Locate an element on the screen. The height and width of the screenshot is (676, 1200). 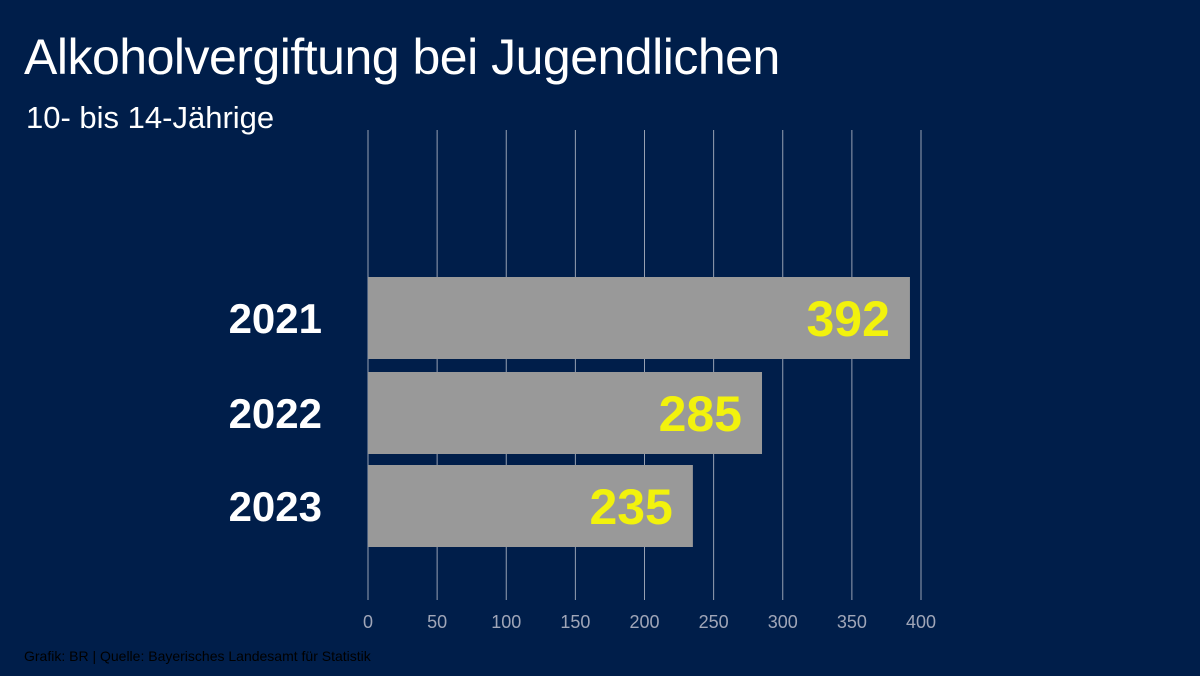
x-tick-label: 50 is located at coordinates (437, 622).